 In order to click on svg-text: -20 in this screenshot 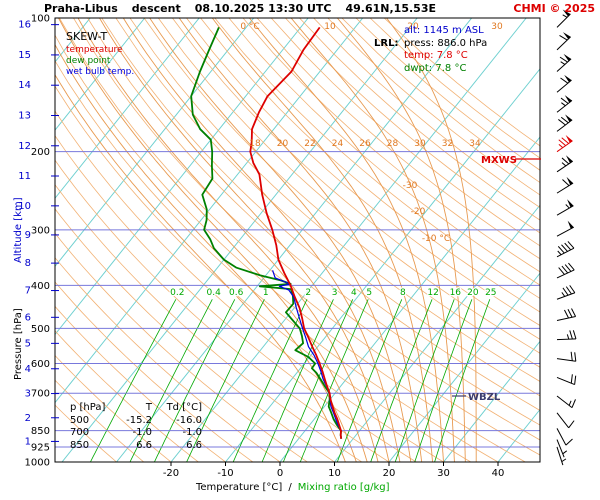, I will do `click(418, 212)`.